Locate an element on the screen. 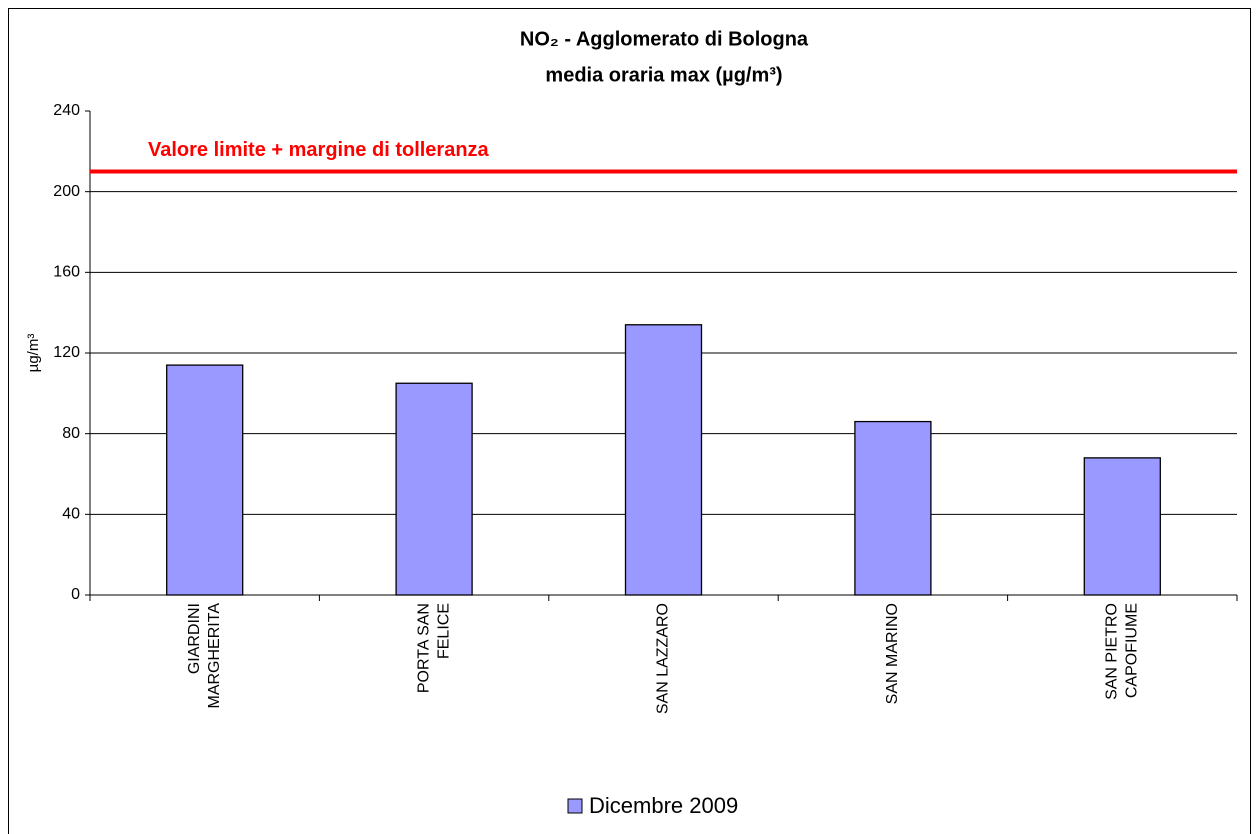 The width and height of the screenshot is (1259, 834). x-tick-label: PORTA SAN is located at coordinates (423, 648).